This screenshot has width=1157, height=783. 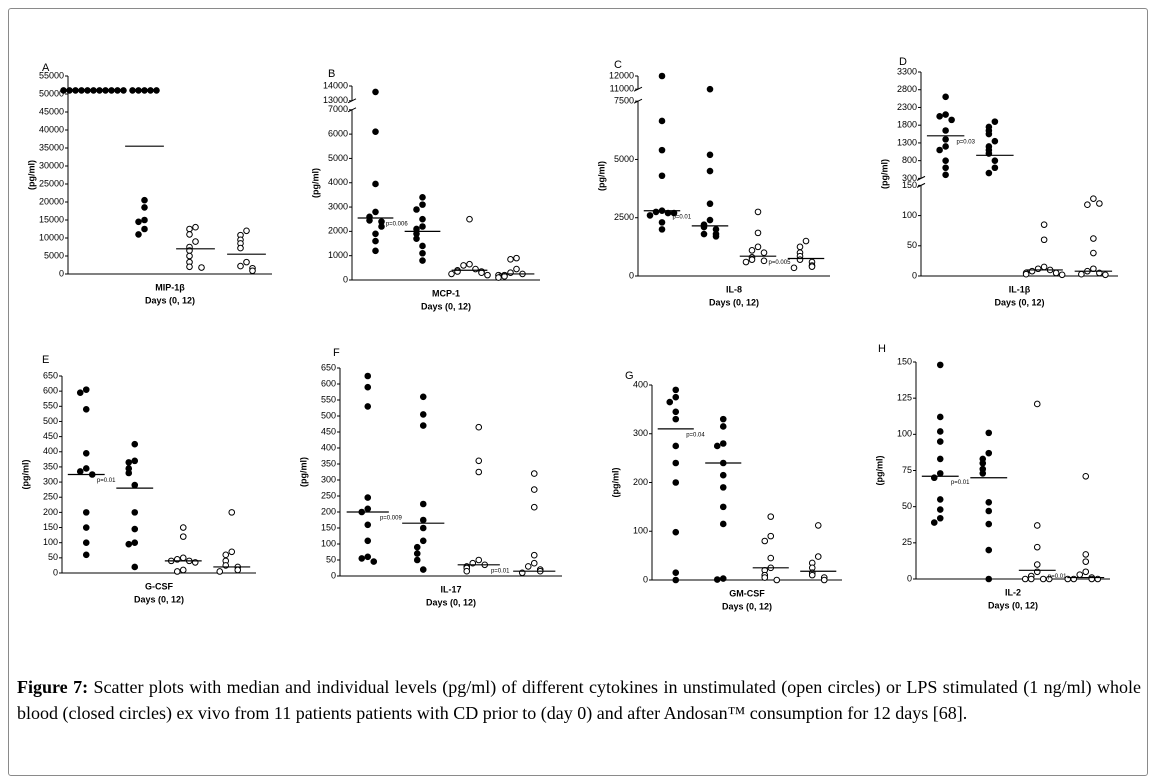 I want to click on p-value: p=0.009, so click(x=391, y=519).